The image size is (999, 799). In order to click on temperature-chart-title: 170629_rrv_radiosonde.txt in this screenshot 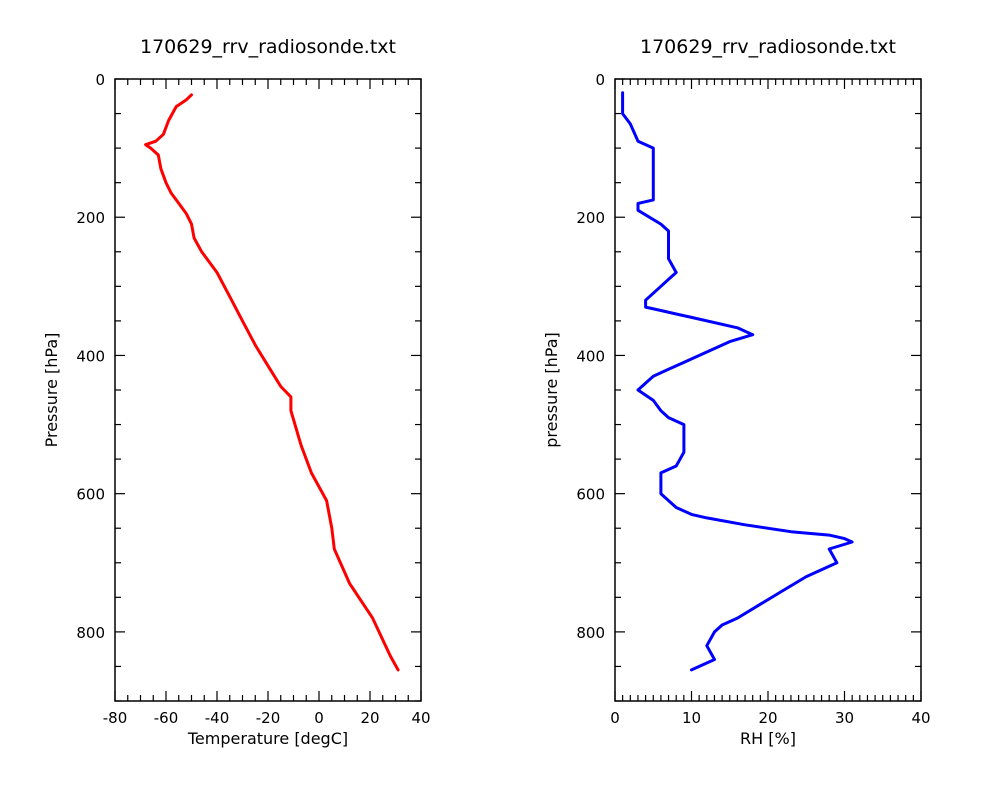, I will do `click(268, 47)`.